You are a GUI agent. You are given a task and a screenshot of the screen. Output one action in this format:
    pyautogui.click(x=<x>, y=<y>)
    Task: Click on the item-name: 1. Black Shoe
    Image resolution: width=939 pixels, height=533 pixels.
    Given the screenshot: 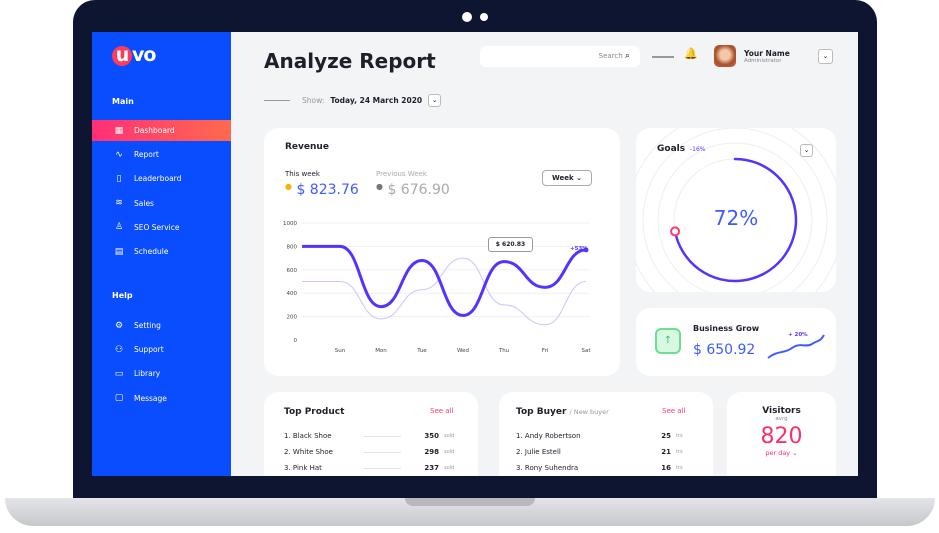 What is the action you would take?
    pyautogui.click(x=308, y=436)
    